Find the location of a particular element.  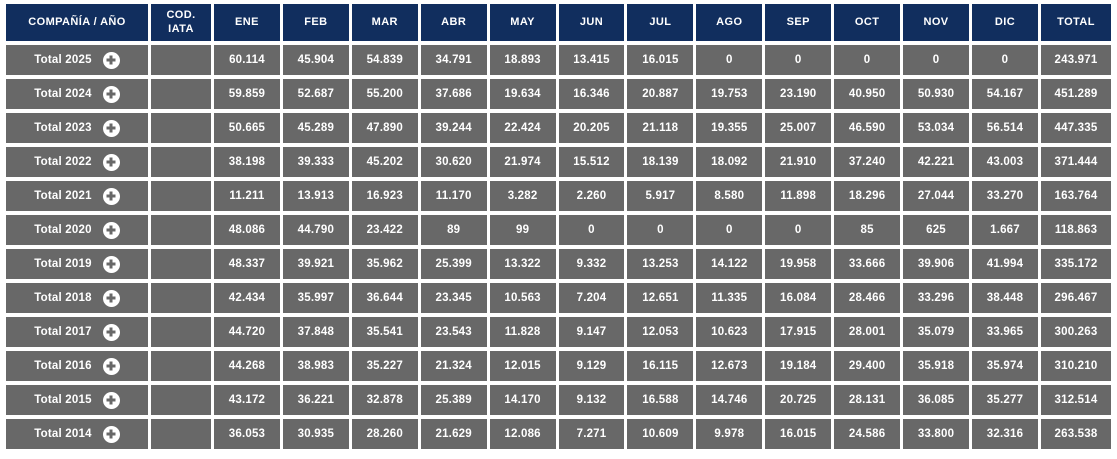

column-header: ENE is located at coordinates (247, 22).